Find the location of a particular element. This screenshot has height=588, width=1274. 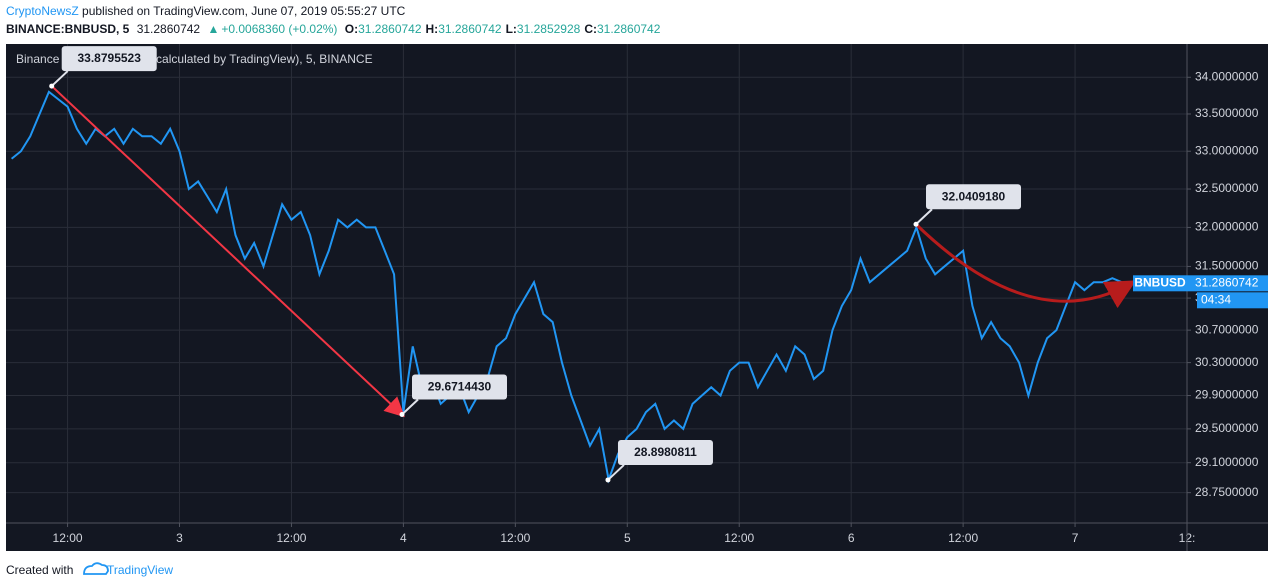

countdown: 04:34 is located at coordinates (1216, 299).